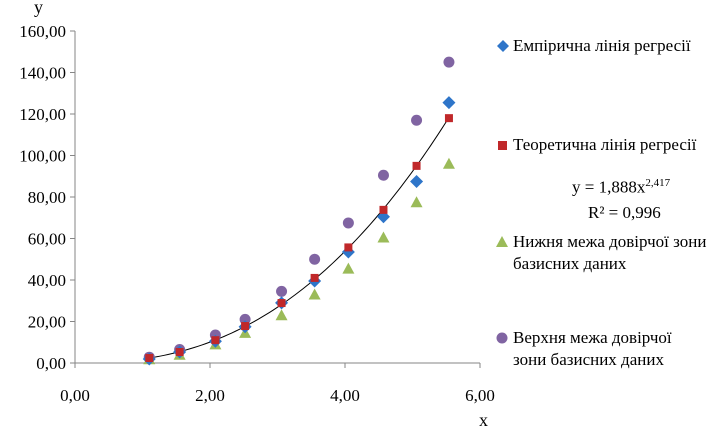 The width and height of the screenshot is (711, 427). I want to click on legend-entry-lower-bound: Нижня межа довірчої зони базисних даних, so click(601, 253).